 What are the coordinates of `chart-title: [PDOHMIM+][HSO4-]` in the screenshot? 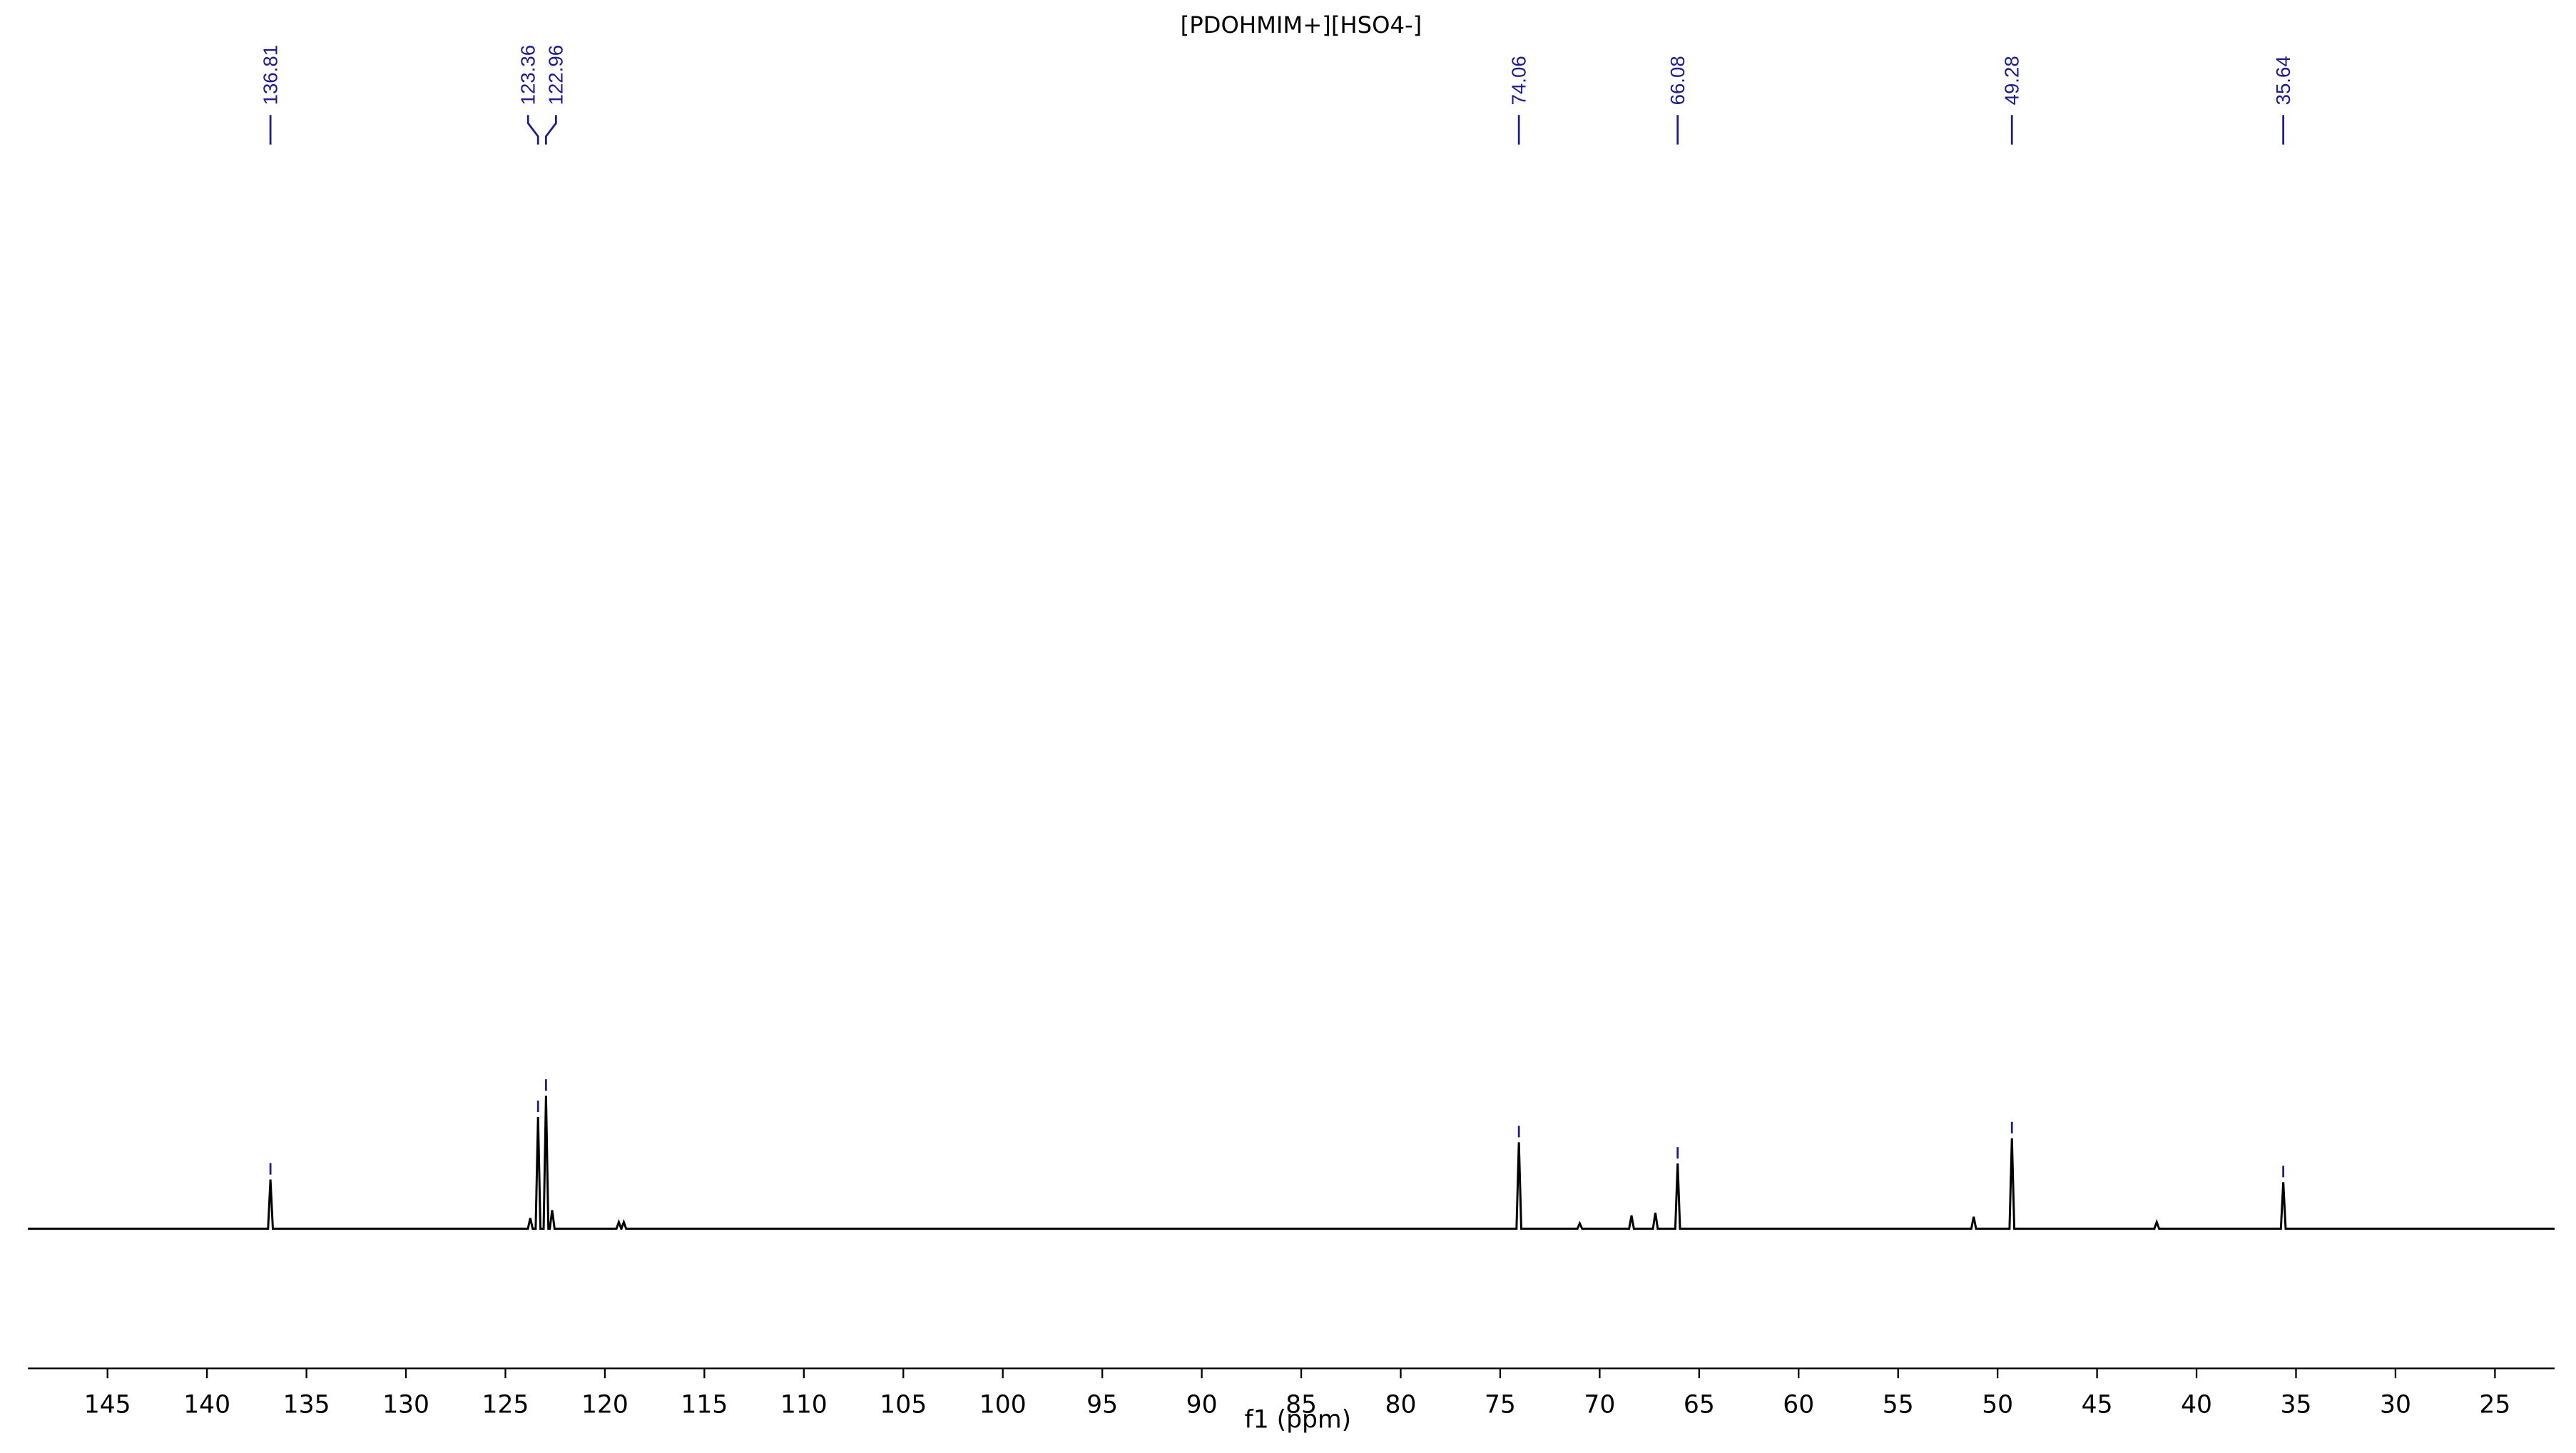 It's located at (1301, 25).